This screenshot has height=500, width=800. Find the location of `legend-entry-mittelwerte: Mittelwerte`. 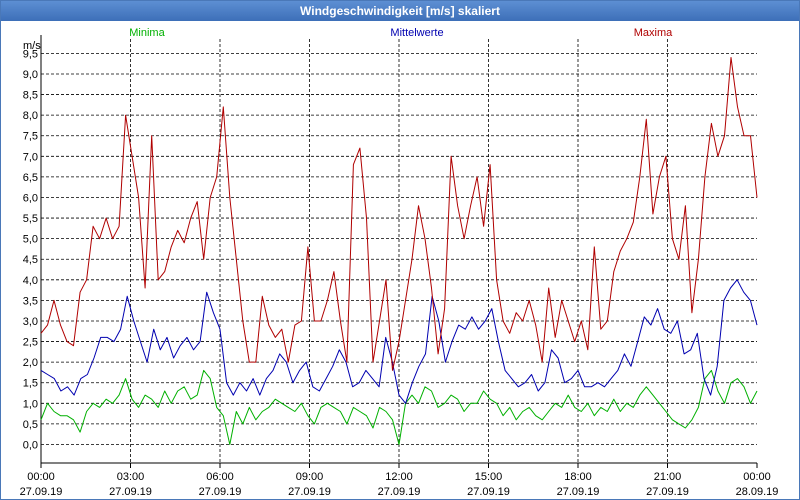

legend-entry-mittelwerte: Mittelwerte is located at coordinates (416, 33).